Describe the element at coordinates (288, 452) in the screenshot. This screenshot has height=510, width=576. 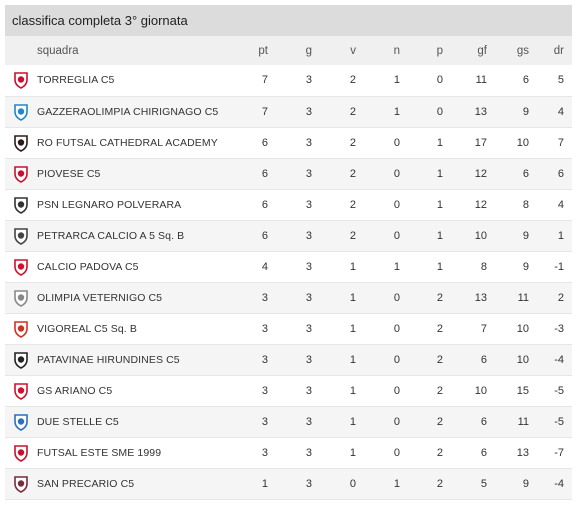
I see `table-row: FUTSAL ESTE SME 1999 3 3 1 0 2 6 13 -7` at that location.